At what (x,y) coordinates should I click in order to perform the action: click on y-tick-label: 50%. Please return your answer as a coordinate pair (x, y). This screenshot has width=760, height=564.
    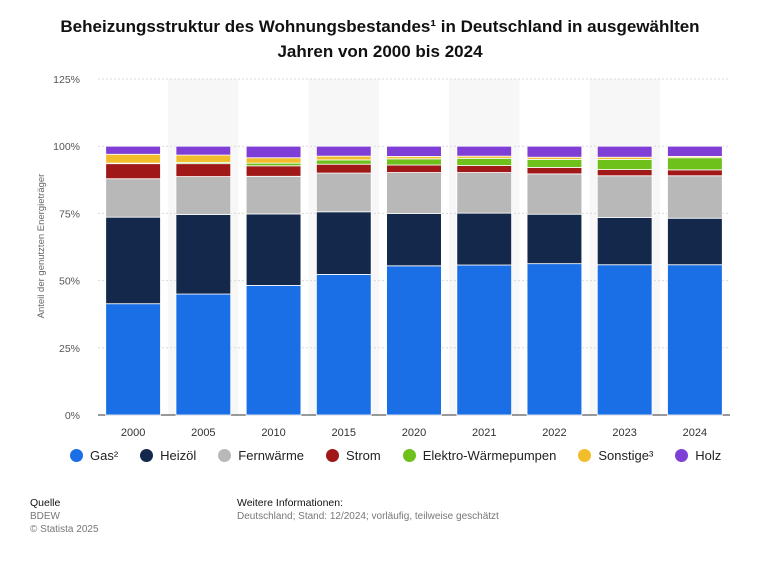
    Looking at the image, I should click on (69, 282).